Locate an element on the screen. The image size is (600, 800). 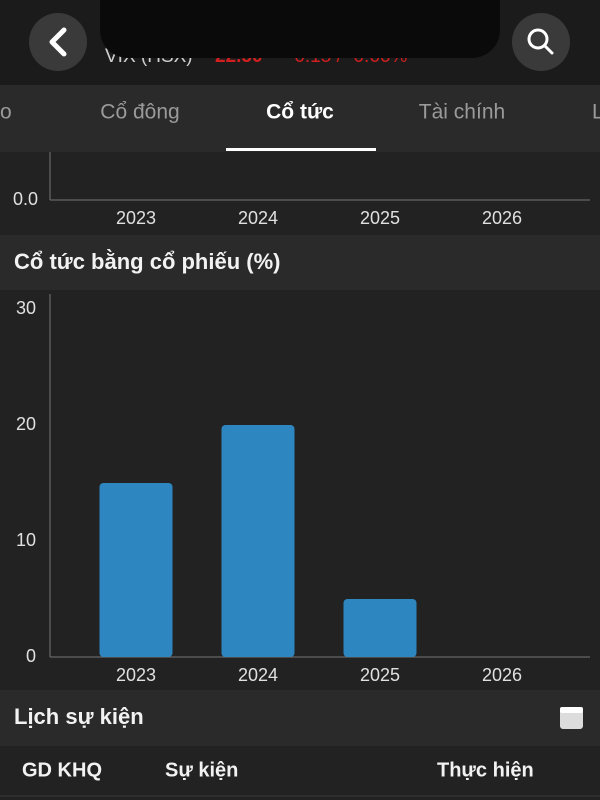
tab-bar is located at coordinates (300, 118).